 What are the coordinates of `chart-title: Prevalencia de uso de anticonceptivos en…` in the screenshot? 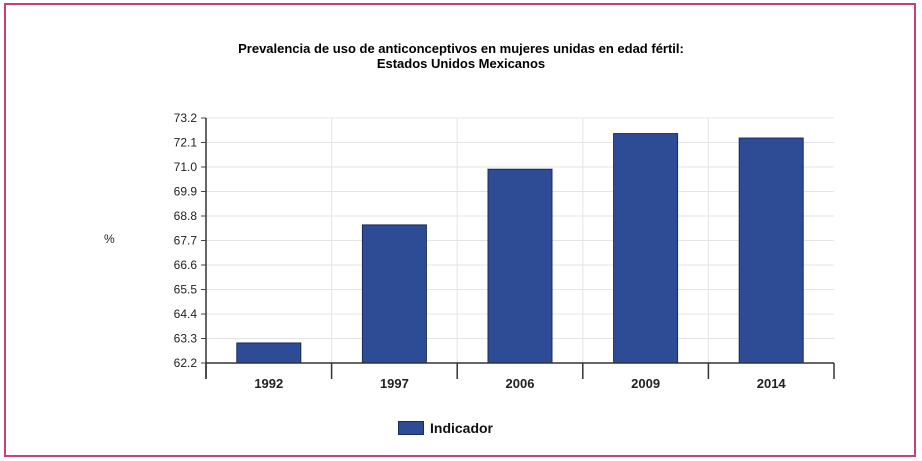 It's located at (461, 48).